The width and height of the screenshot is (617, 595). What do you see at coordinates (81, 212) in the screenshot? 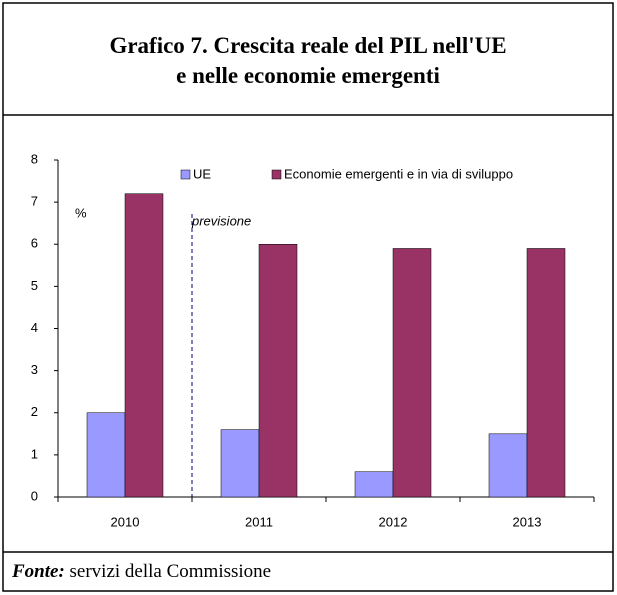
I see `unit-label: %` at bounding box center [81, 212].